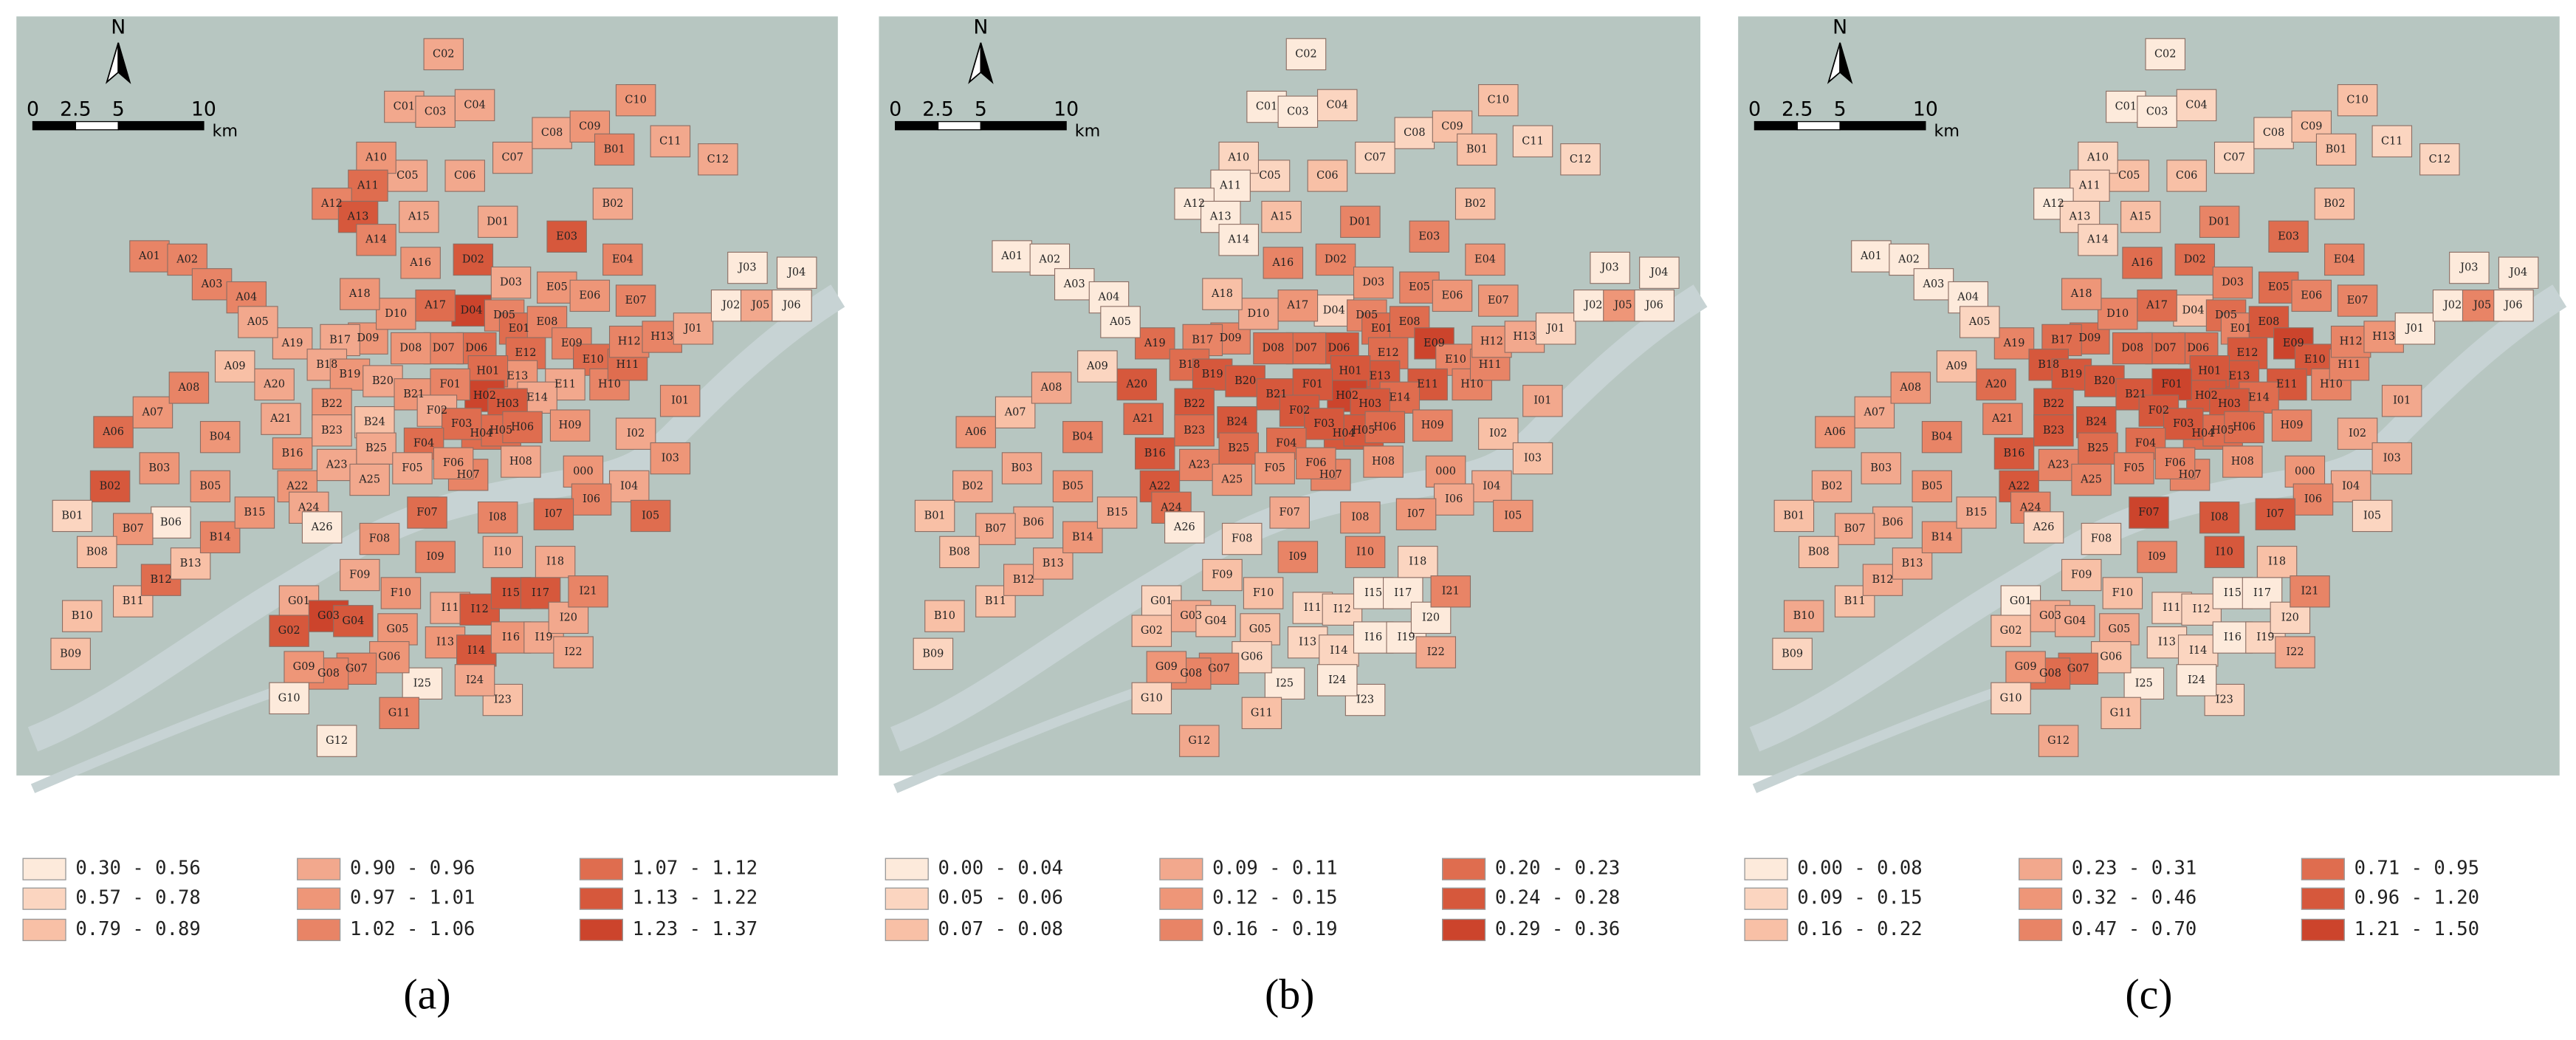 The image size is (2576, 1040). I want to click on legend-label: 1.23 - 1.37, so click(695, 929).